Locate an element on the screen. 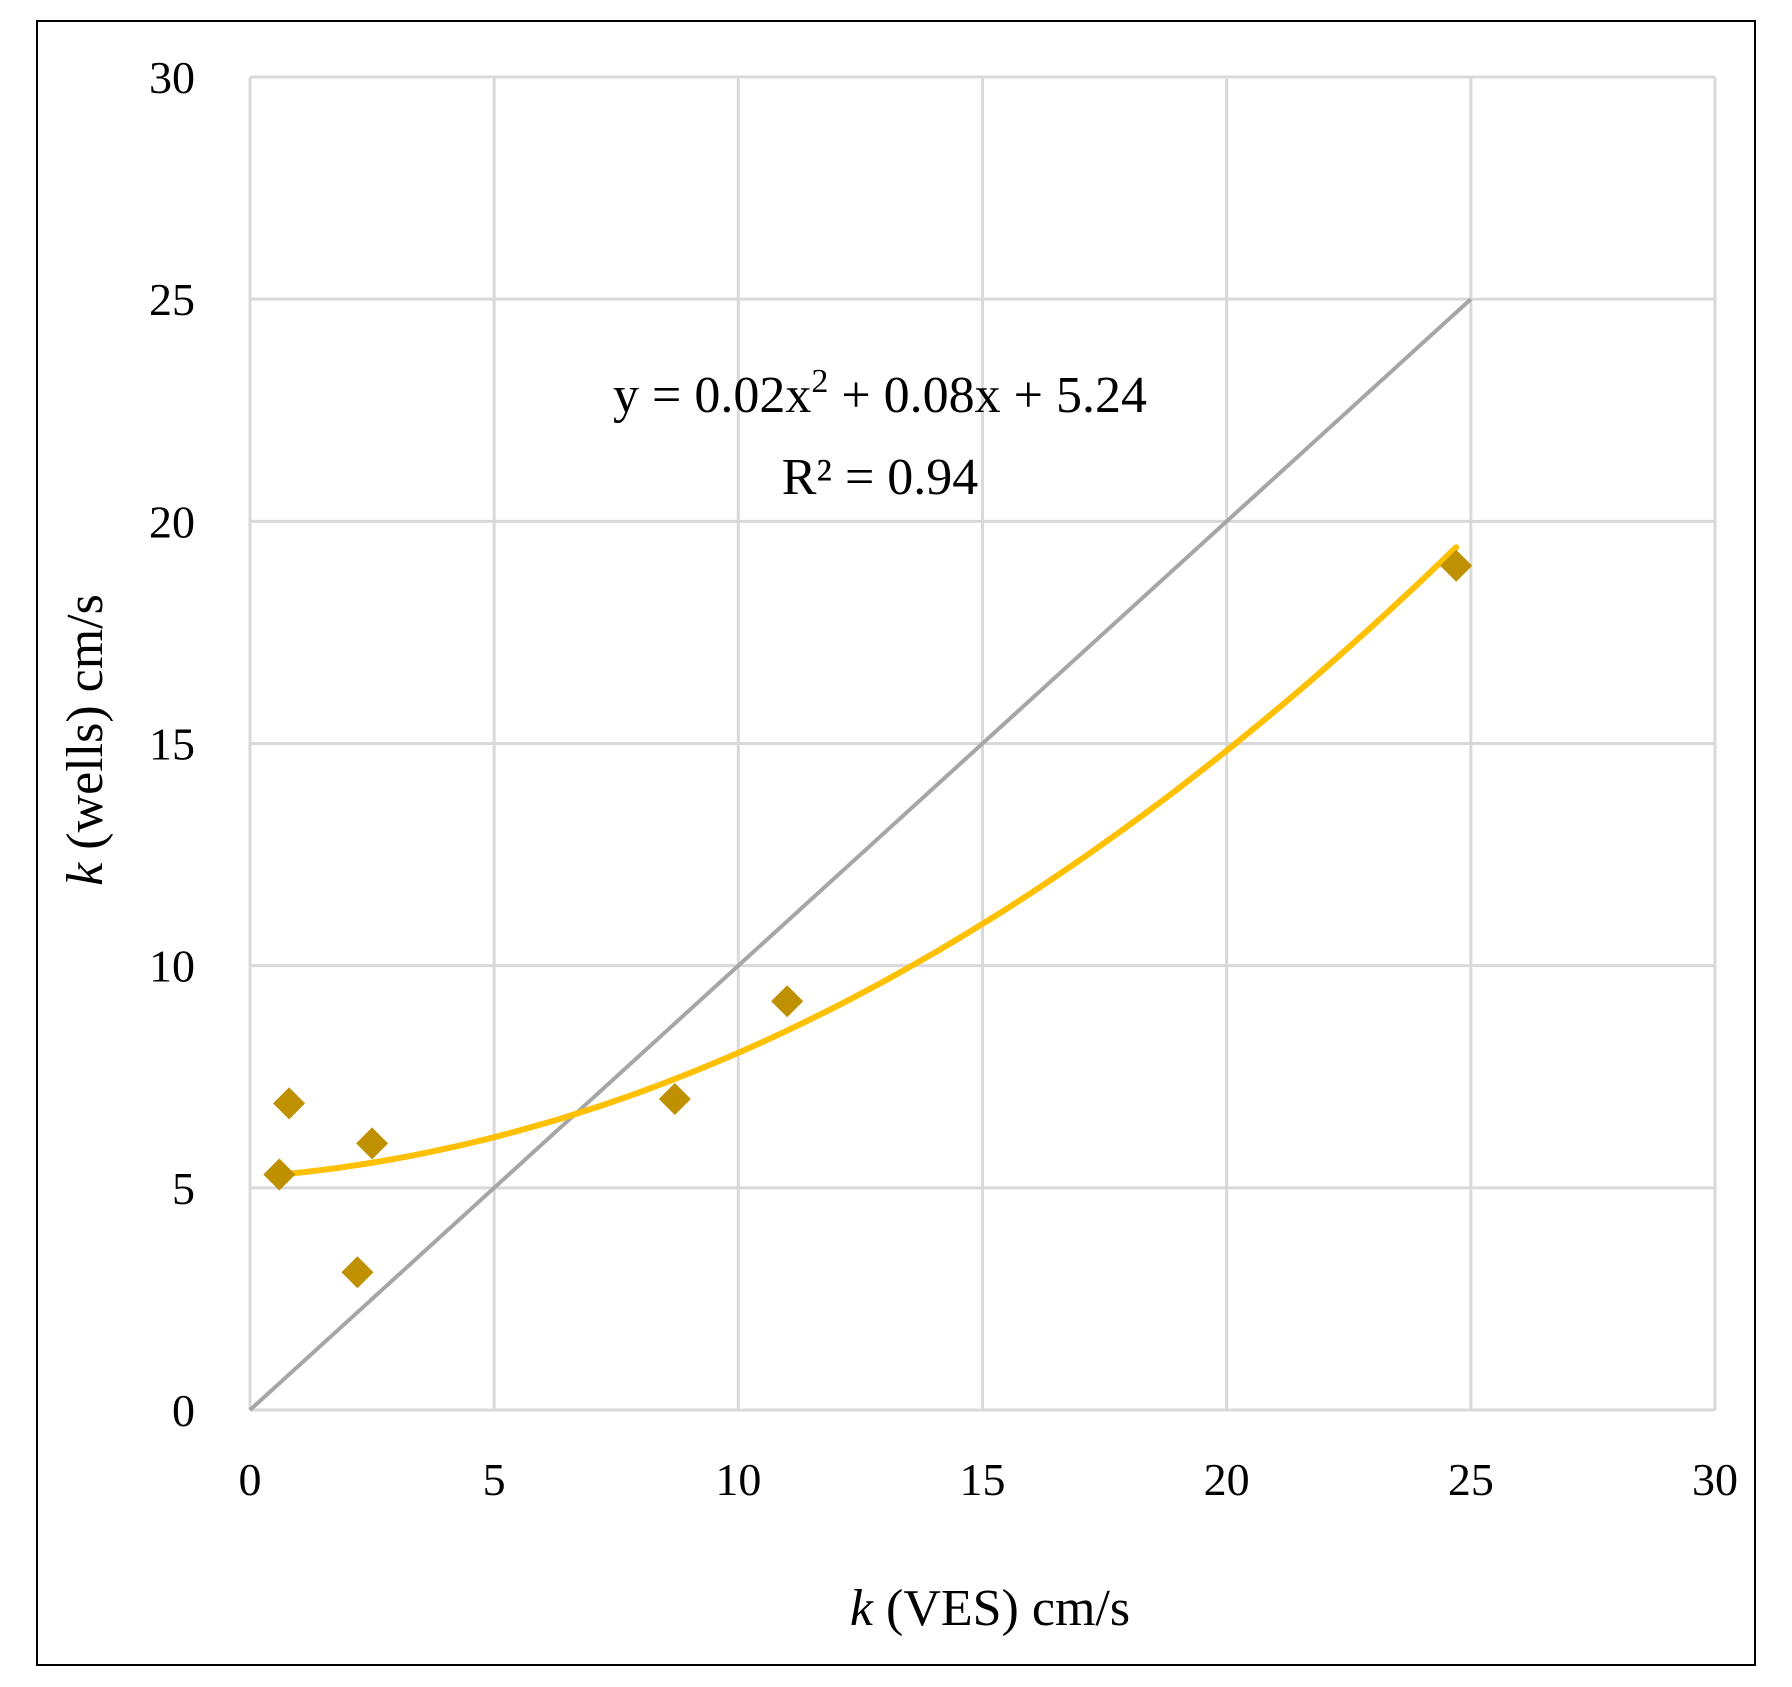  x-tick-label: 0 is located at coordinates (250, 1479).